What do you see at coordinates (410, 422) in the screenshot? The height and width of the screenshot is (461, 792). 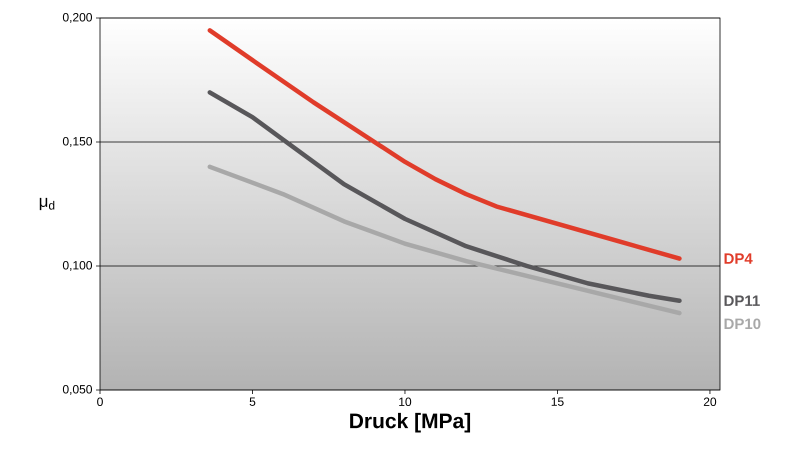 I see `x-axis-title: Druck [MPa]` at bounding box center [410, 422].